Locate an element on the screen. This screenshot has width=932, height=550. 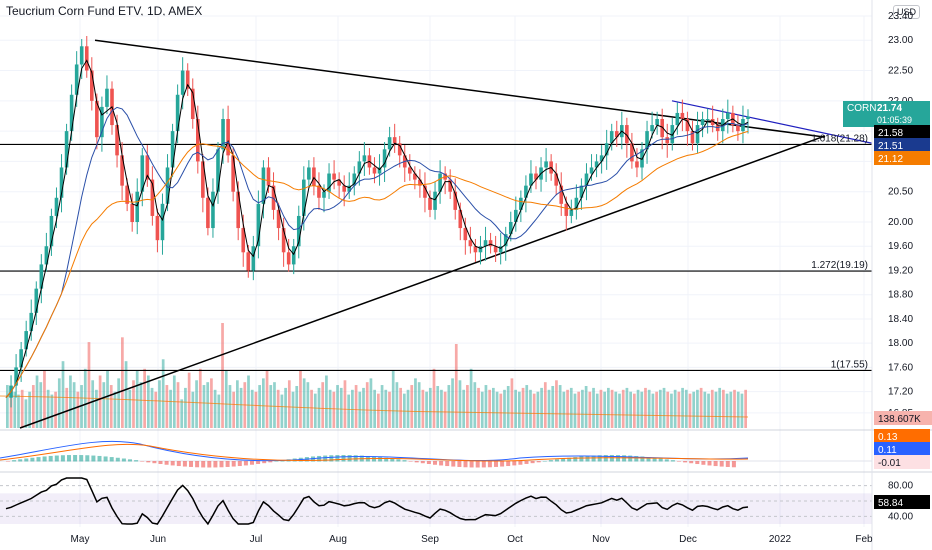
level-3-label-bg is located at coordinates (902, 158).